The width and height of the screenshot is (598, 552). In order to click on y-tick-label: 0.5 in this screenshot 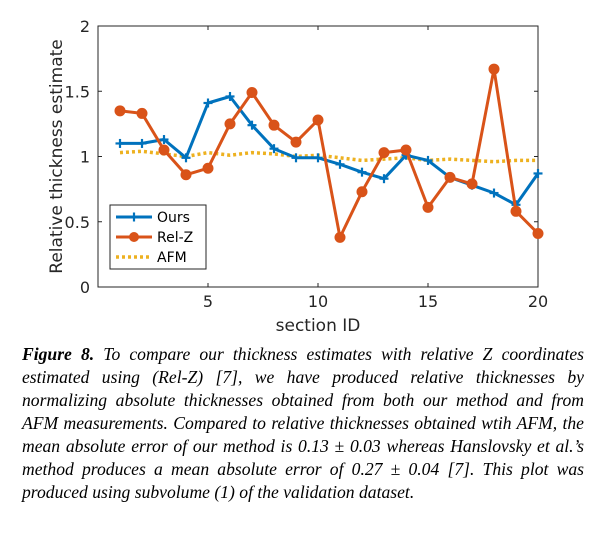, I will do `click(77, 222)`.